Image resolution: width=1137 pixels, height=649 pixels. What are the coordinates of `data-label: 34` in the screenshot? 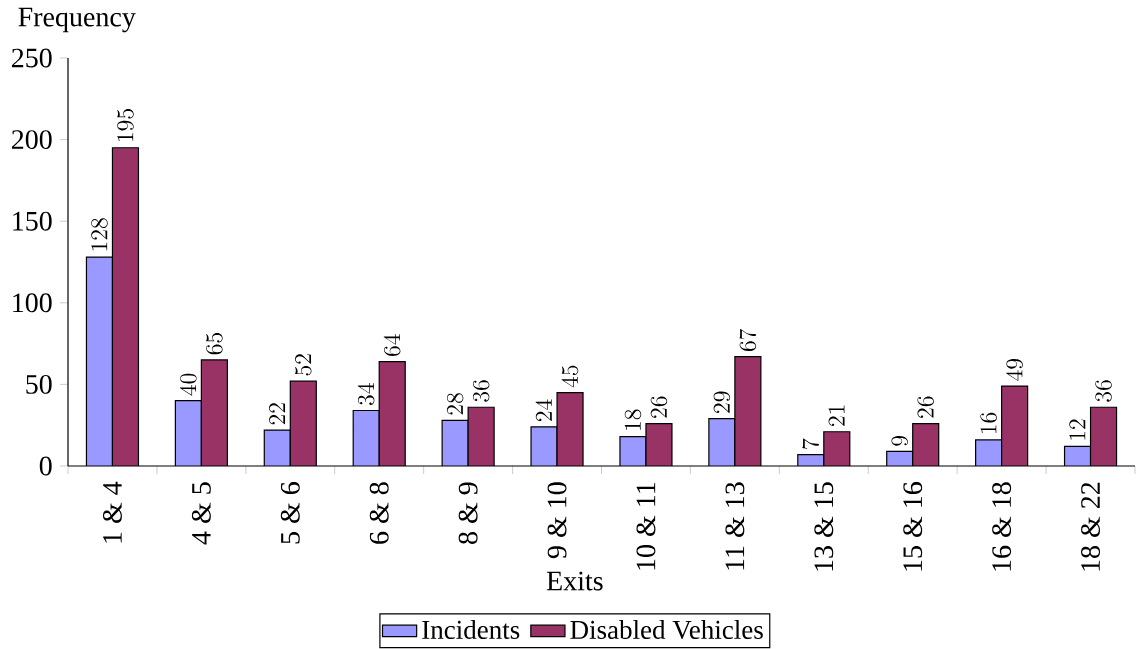 It's located at (366, 394).